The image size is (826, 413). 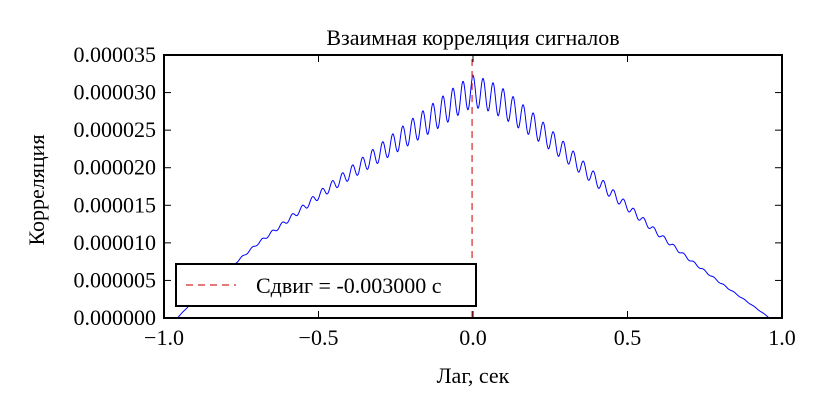 What do you see at coordinates (115, 279) in the screenshot?
I see `y-tick-label: 0.000005` at bounding box center [115, 279].